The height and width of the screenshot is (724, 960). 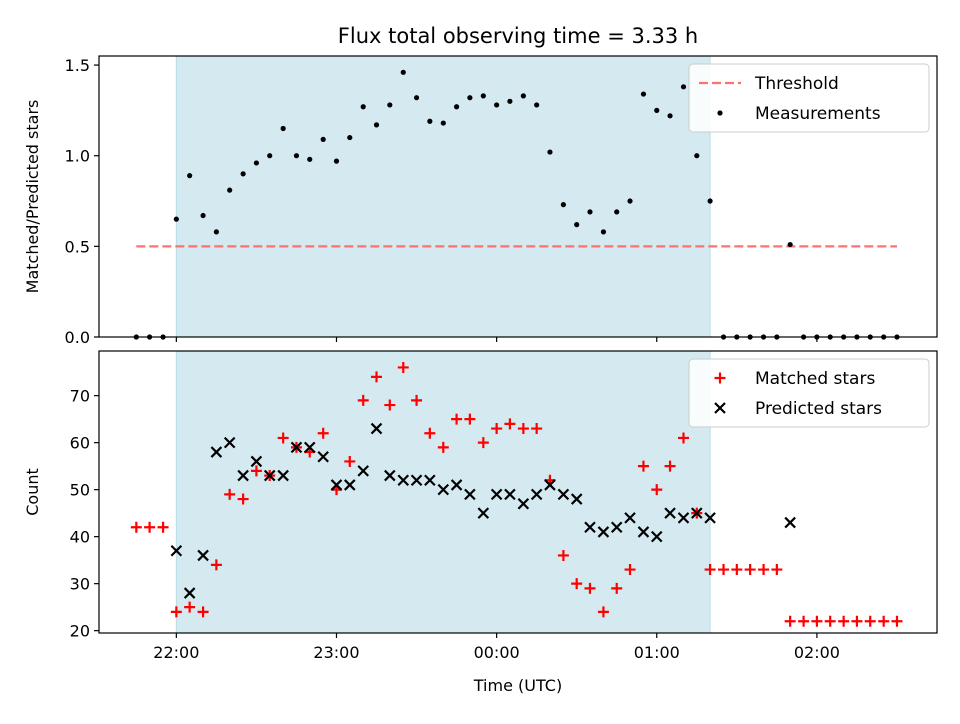 I want to click on bottom-y-tick-label: 40, so click(x=80, y=537).